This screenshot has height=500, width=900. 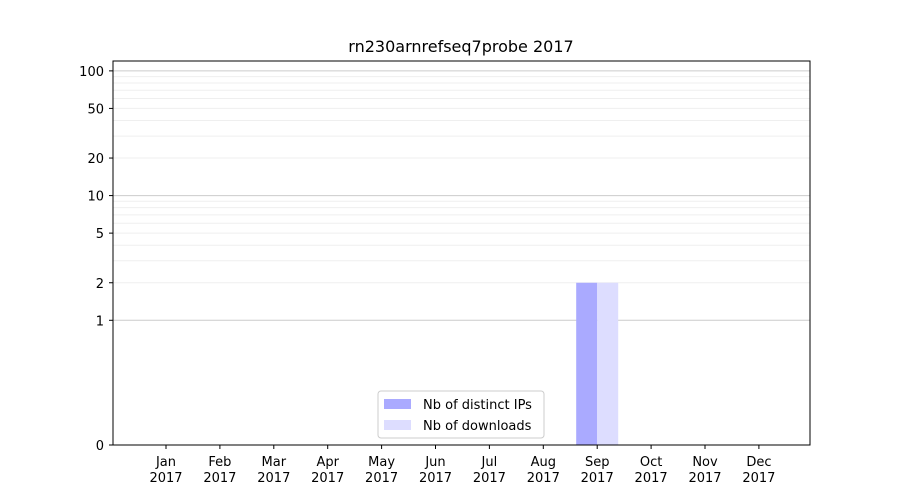 I want to click on y-tick-label: 100, so click(x=91, y=72).